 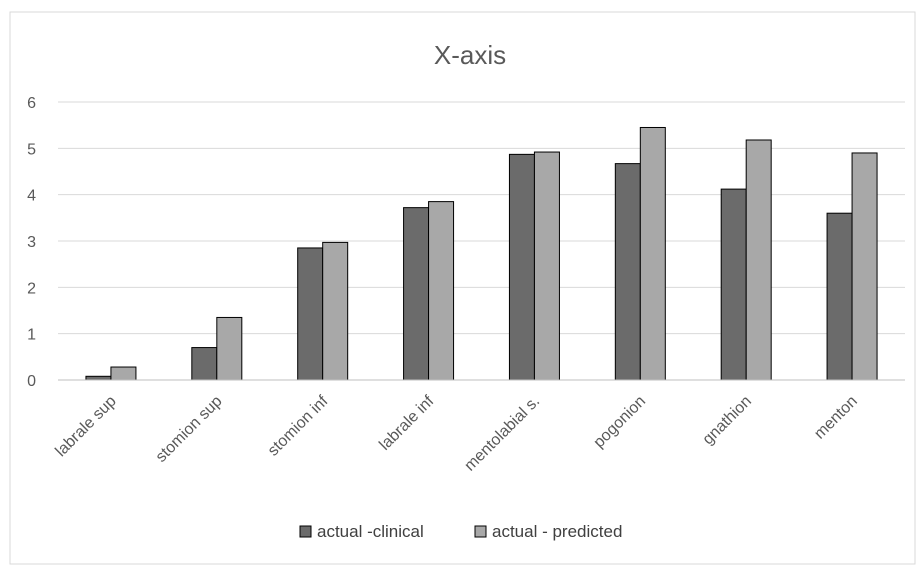 I want to click on y-tick-label: 2, so click(x=31, y=288).